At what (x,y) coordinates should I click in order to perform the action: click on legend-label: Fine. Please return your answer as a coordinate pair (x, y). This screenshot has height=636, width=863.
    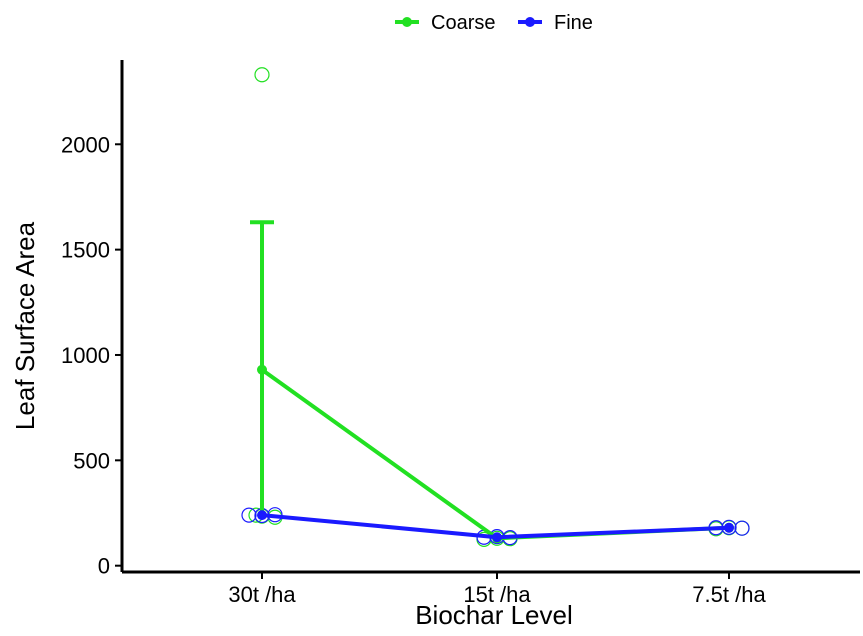
    Looking at the image, I should click on (573, 23).